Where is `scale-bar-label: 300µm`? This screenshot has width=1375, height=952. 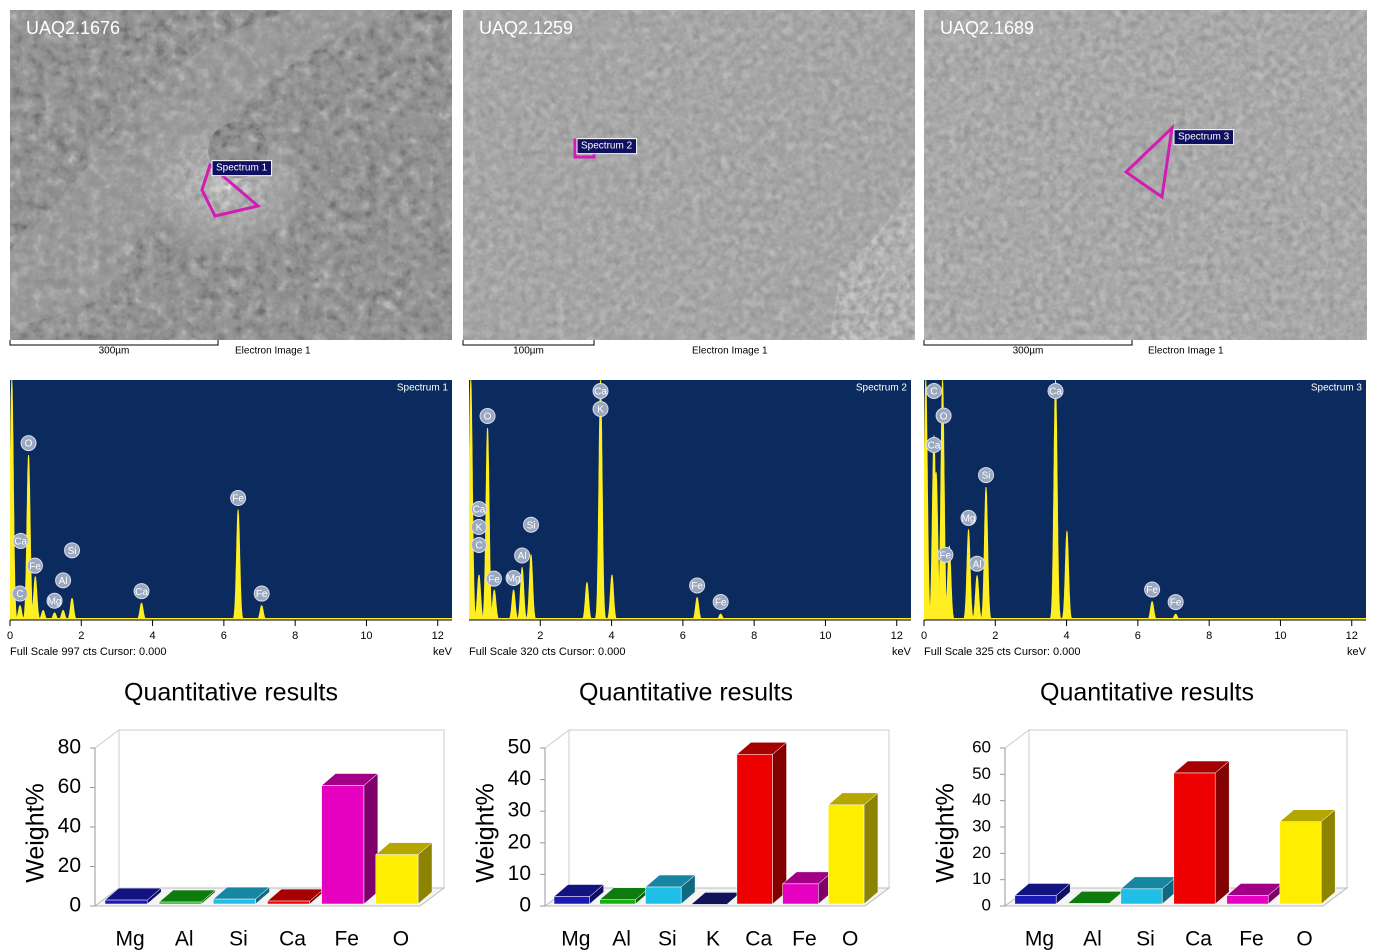
scale-bar-label: 300µm is located at coordinates (1028, 351).